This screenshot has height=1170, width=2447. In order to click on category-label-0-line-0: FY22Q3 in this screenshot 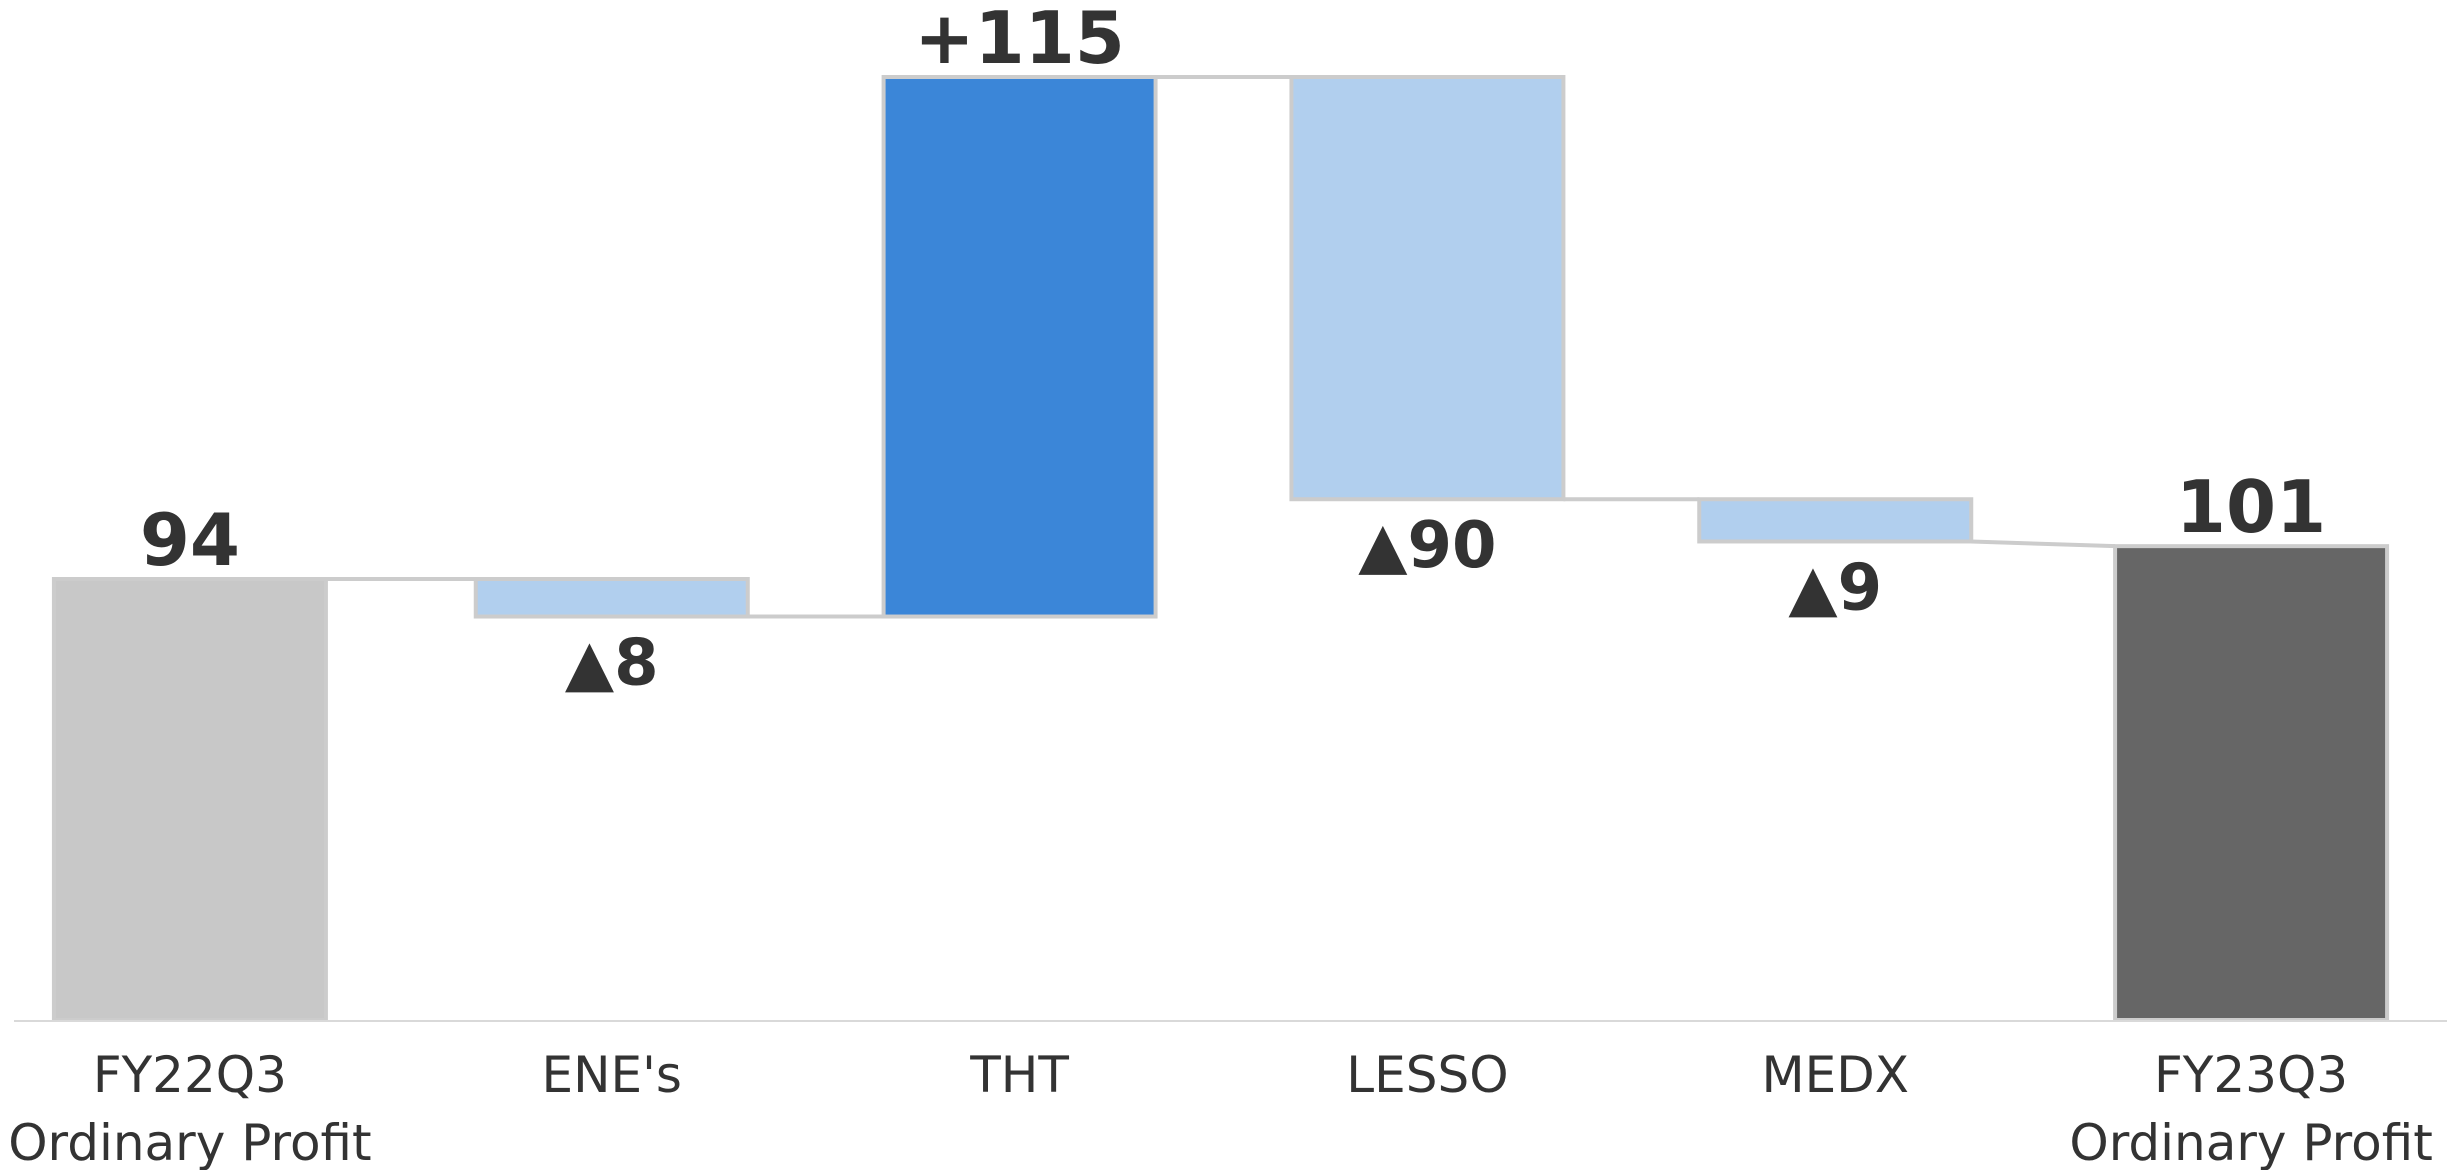, I will do `click(190, 1075)`.